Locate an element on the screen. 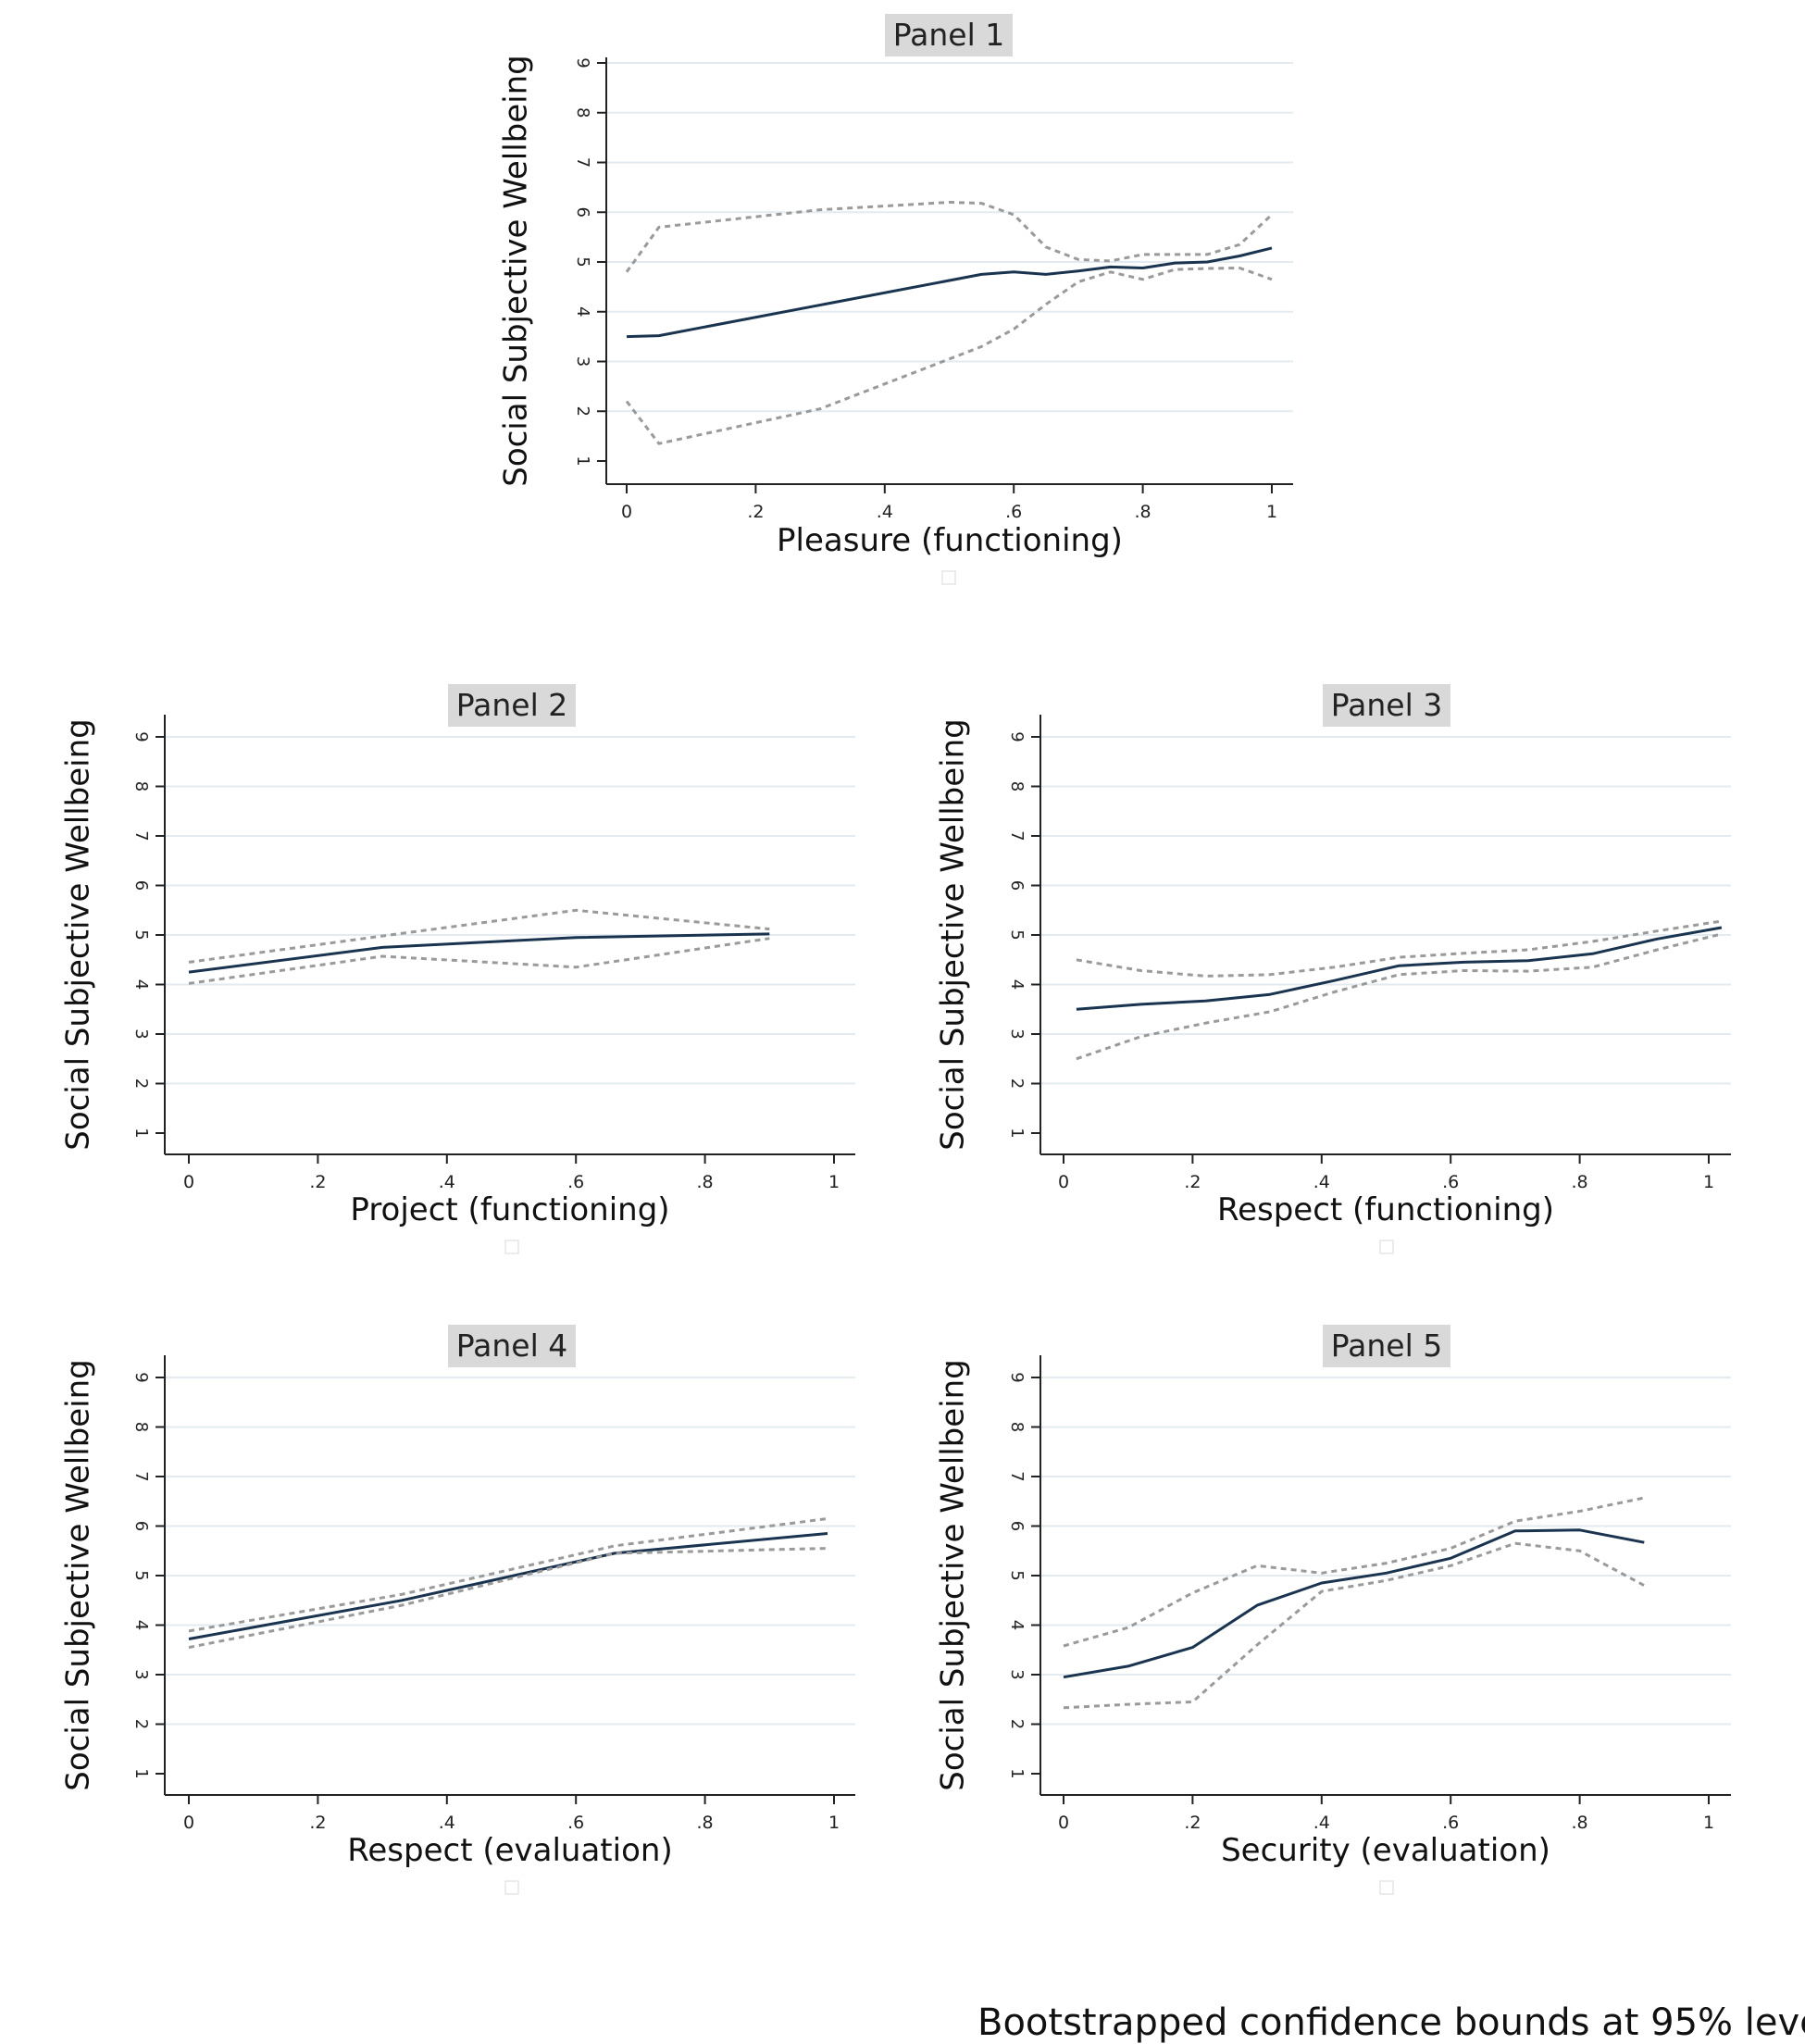 The height and width of the screenshot is (2044, 1805). panel-title: Panel 3 is located at coordinates (1387, 705).